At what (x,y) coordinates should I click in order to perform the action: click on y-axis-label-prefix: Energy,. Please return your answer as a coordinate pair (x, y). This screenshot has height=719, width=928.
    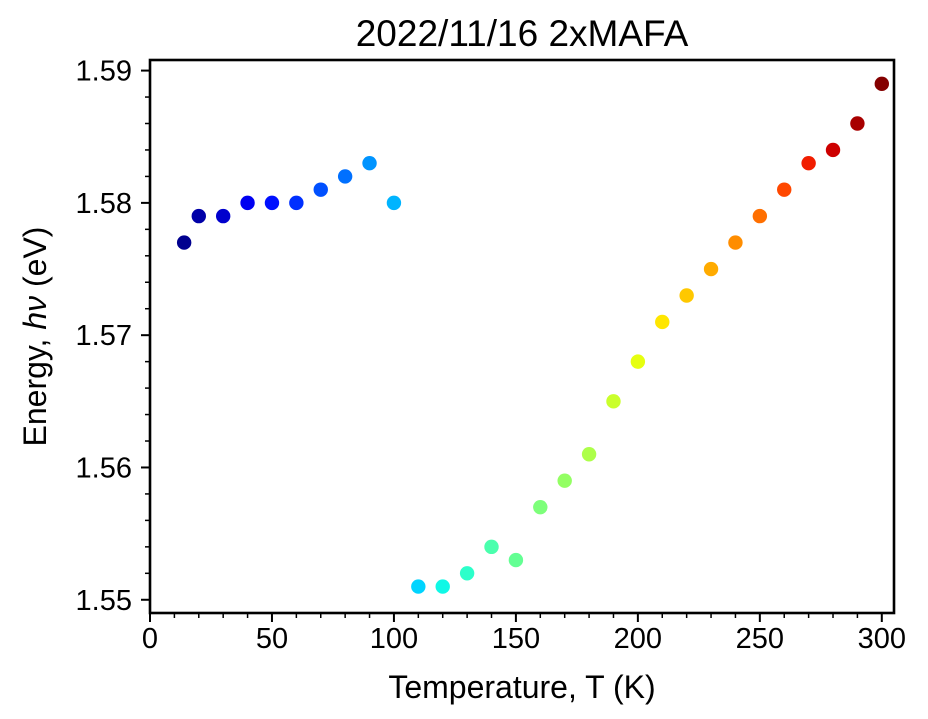
    Looking at the image, I should click on (35, 388).